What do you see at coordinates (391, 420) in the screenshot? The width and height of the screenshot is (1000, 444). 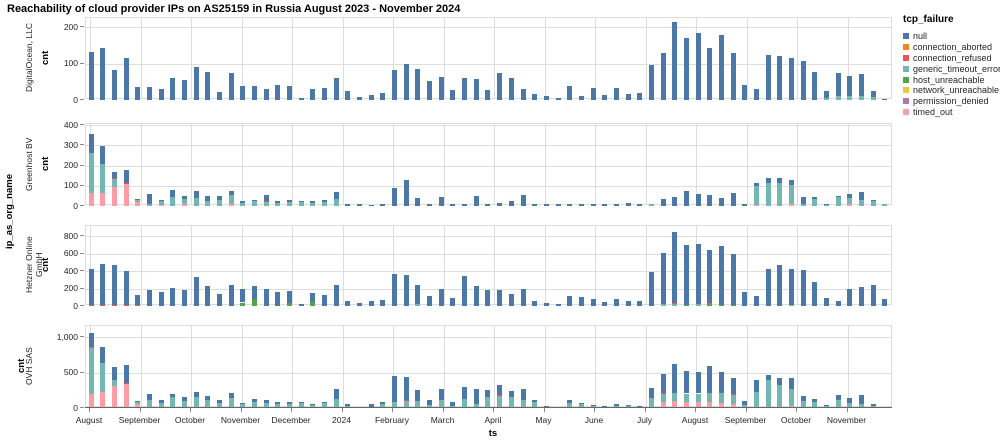 I see `x-tick-label: February` at bounding box center [391, 420].